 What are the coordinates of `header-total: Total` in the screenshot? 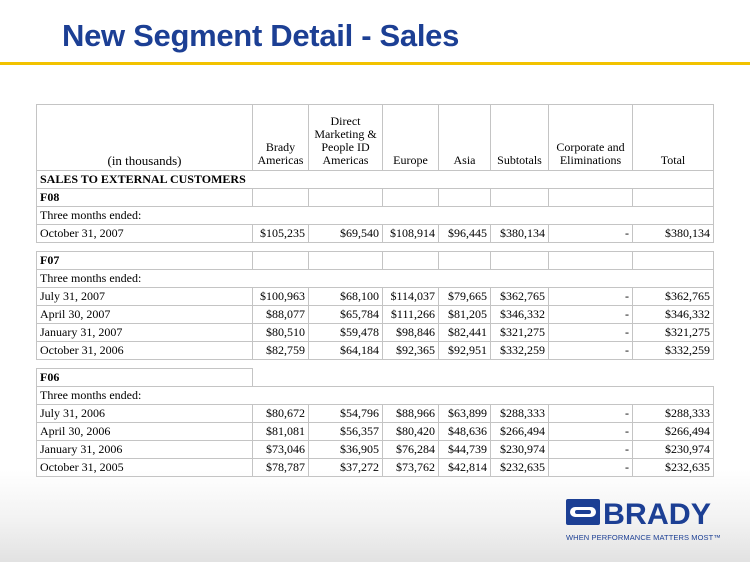 It's located at (673, 137).